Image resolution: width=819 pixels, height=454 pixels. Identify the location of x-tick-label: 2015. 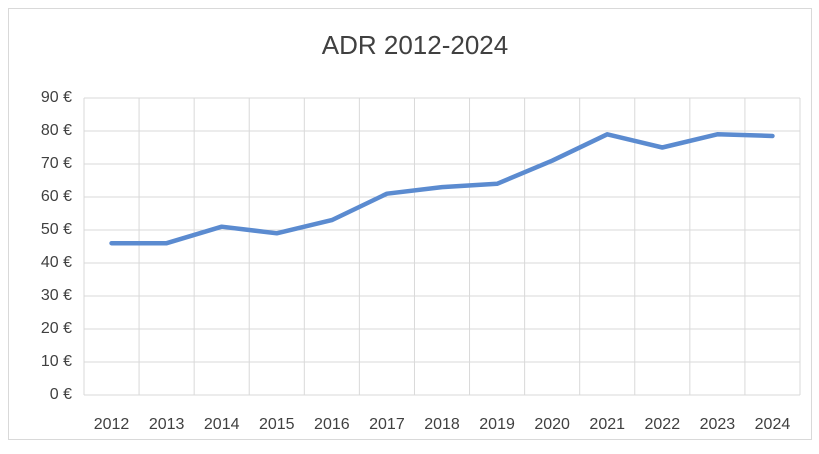
(277, 424).